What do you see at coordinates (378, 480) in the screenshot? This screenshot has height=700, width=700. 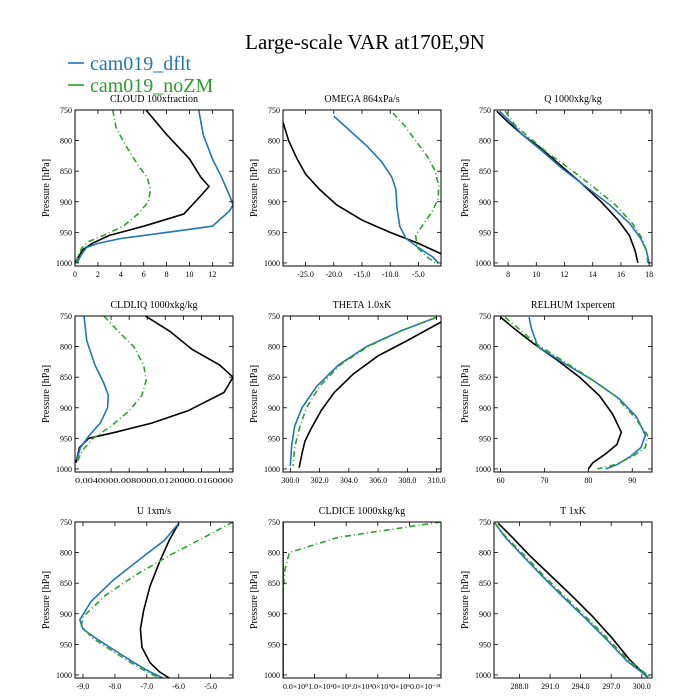 I see `x-tick-label: 306.0` at bounding box center [378, 480].